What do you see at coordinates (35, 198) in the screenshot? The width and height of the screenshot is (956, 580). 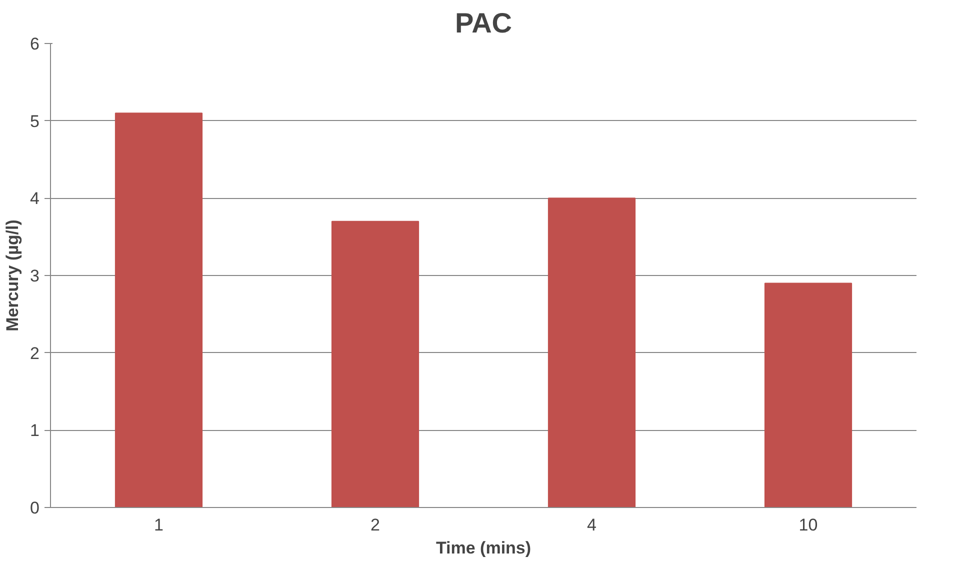 I see `y-tick-label: 4` at bounding box center [35, 198].